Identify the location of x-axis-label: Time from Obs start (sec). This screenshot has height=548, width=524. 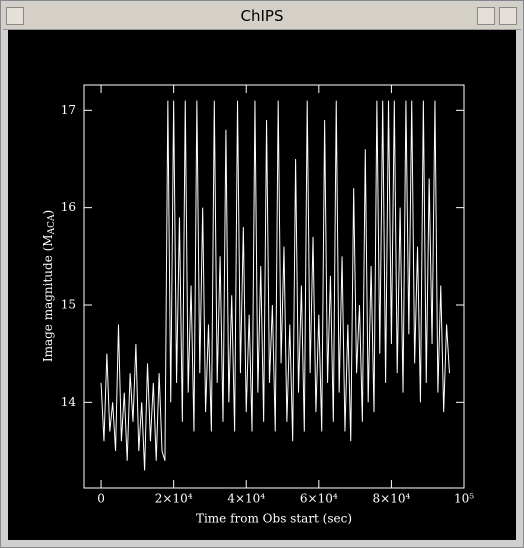
(274, 519).